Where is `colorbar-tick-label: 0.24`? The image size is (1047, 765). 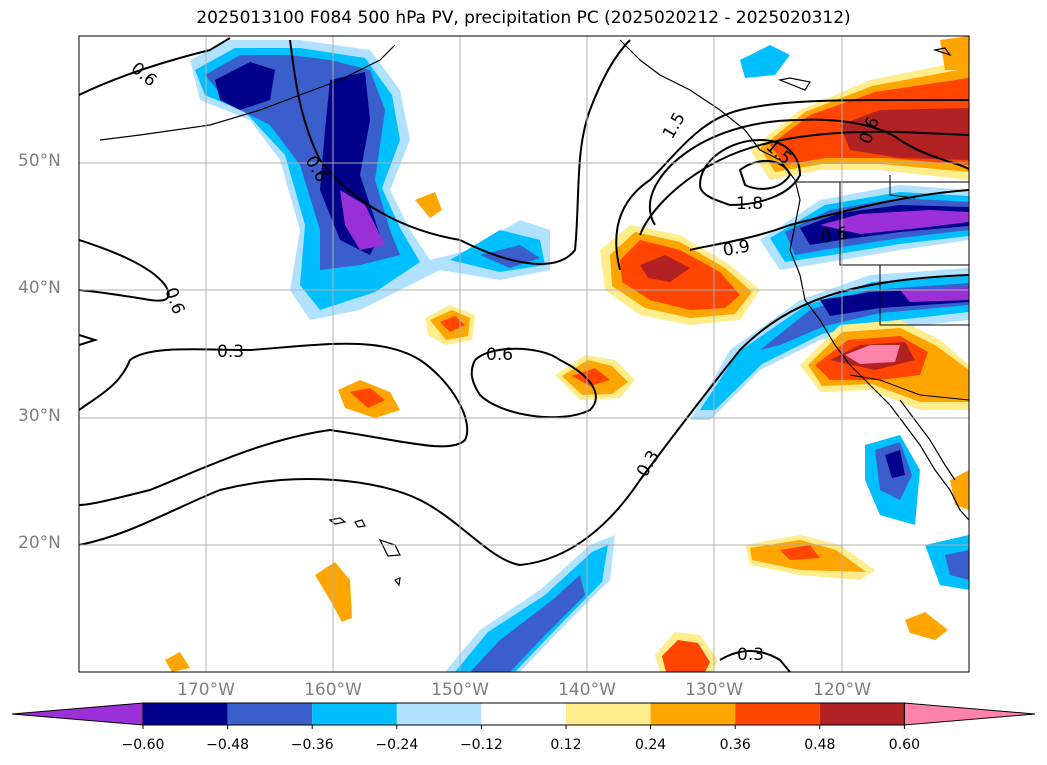
colorbar-tick-label: 0.24 is located at coordinates (651, 745).